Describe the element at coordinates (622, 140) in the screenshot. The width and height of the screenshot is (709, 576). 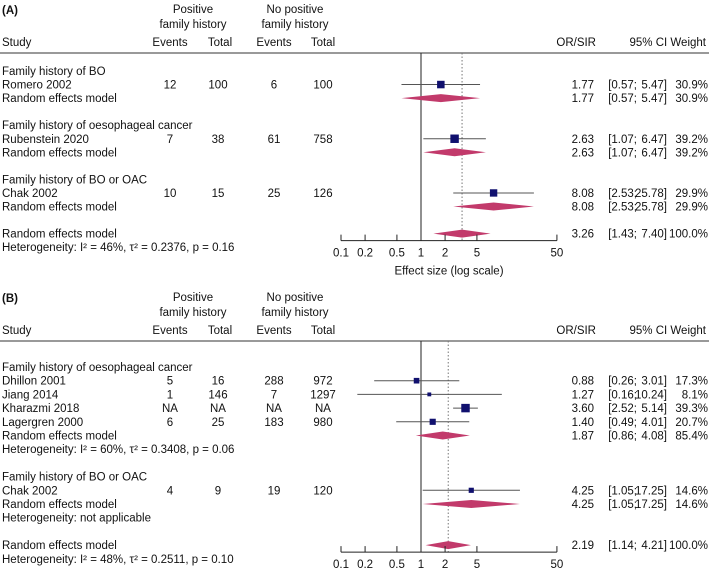
I see `ci-lower: [1.07;` at that location.